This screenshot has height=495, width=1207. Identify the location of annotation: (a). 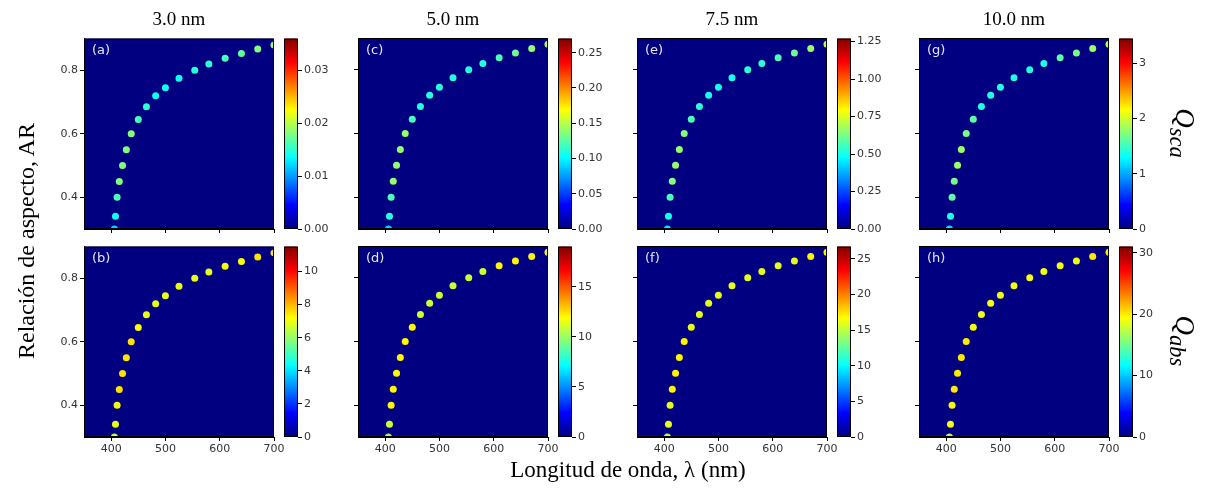
(101, 50).